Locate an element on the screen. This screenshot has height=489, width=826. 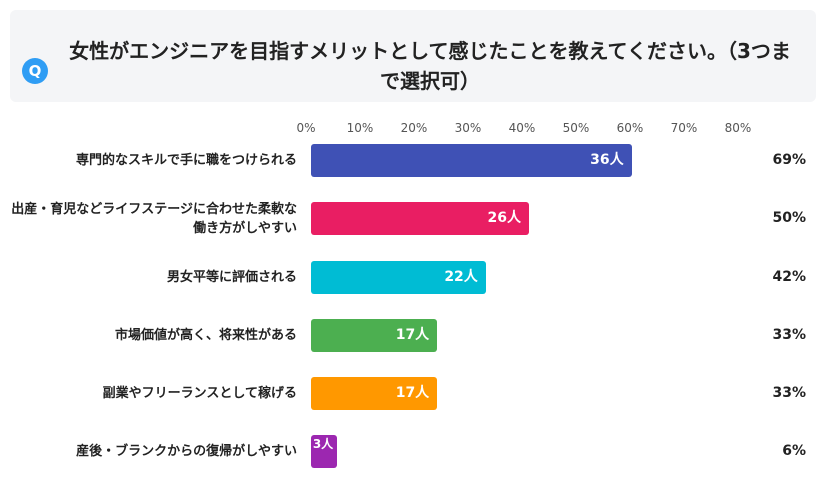
bar: 26人 is located at coordinates (420, 218).